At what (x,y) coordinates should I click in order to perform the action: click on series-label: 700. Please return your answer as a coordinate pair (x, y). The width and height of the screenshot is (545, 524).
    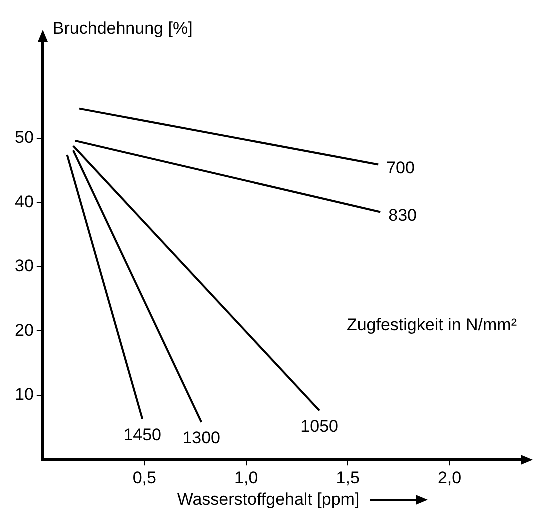
    Looking at the image, I should click on (400, 168).